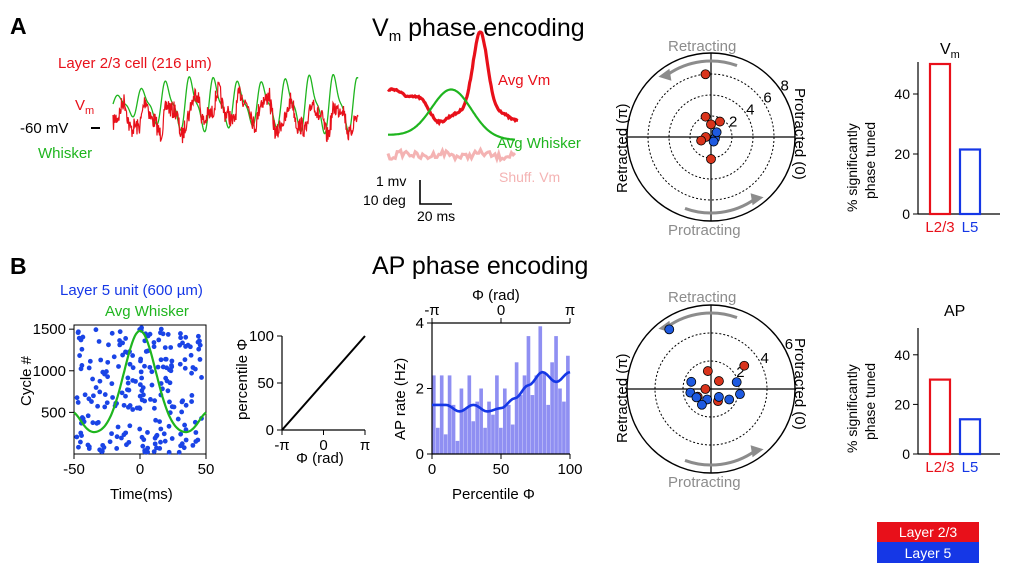  Describe the element at coordinates (49, 371) in the screenshot. I see `raster-y-tick-label: 1000` at that location.